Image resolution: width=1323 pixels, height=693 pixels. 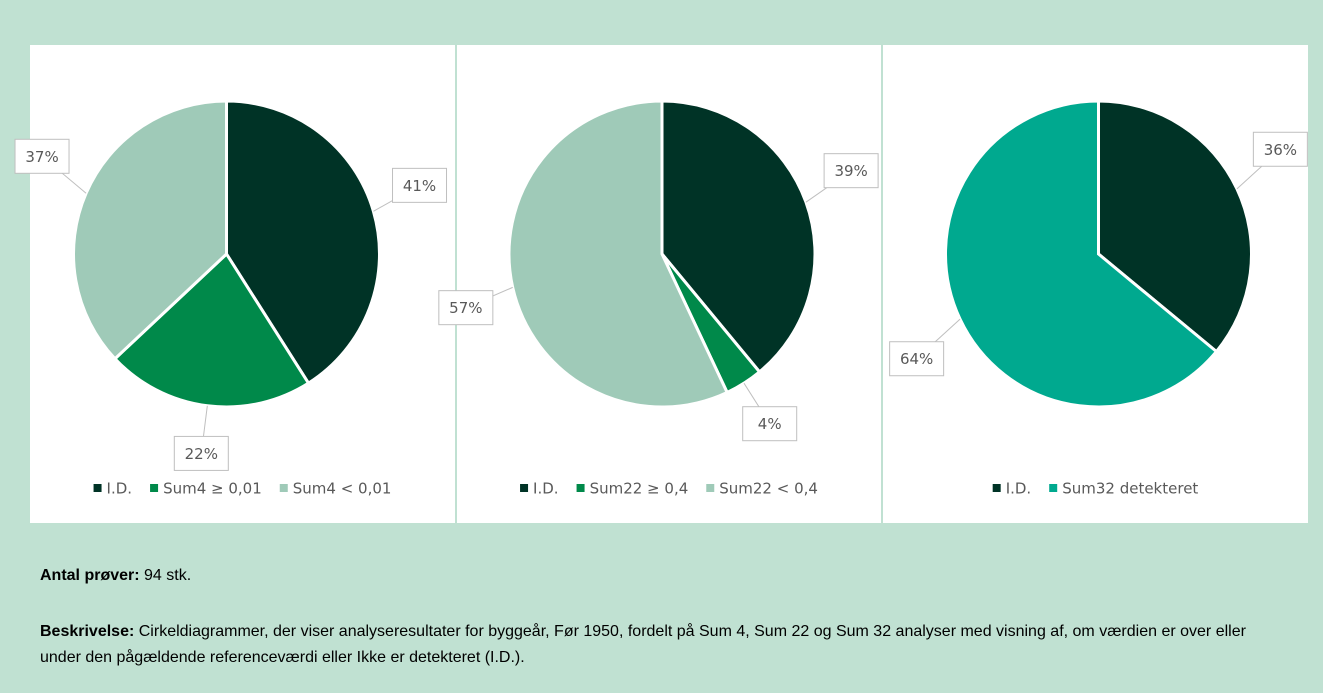 I want to click on data-label: 57%, so click(x=465, y=308).